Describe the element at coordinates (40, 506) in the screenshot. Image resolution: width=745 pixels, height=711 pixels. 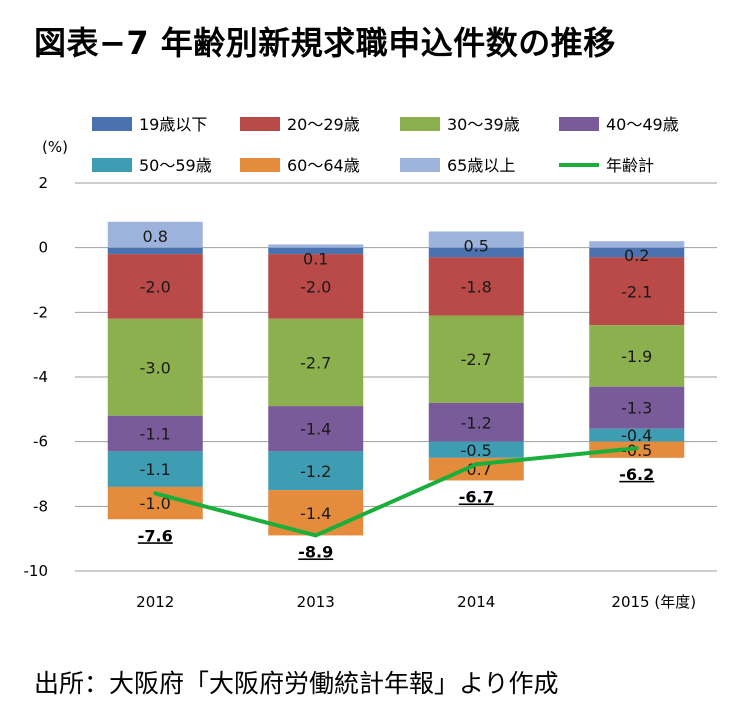
I see `y-tick-label: -8` at that location.